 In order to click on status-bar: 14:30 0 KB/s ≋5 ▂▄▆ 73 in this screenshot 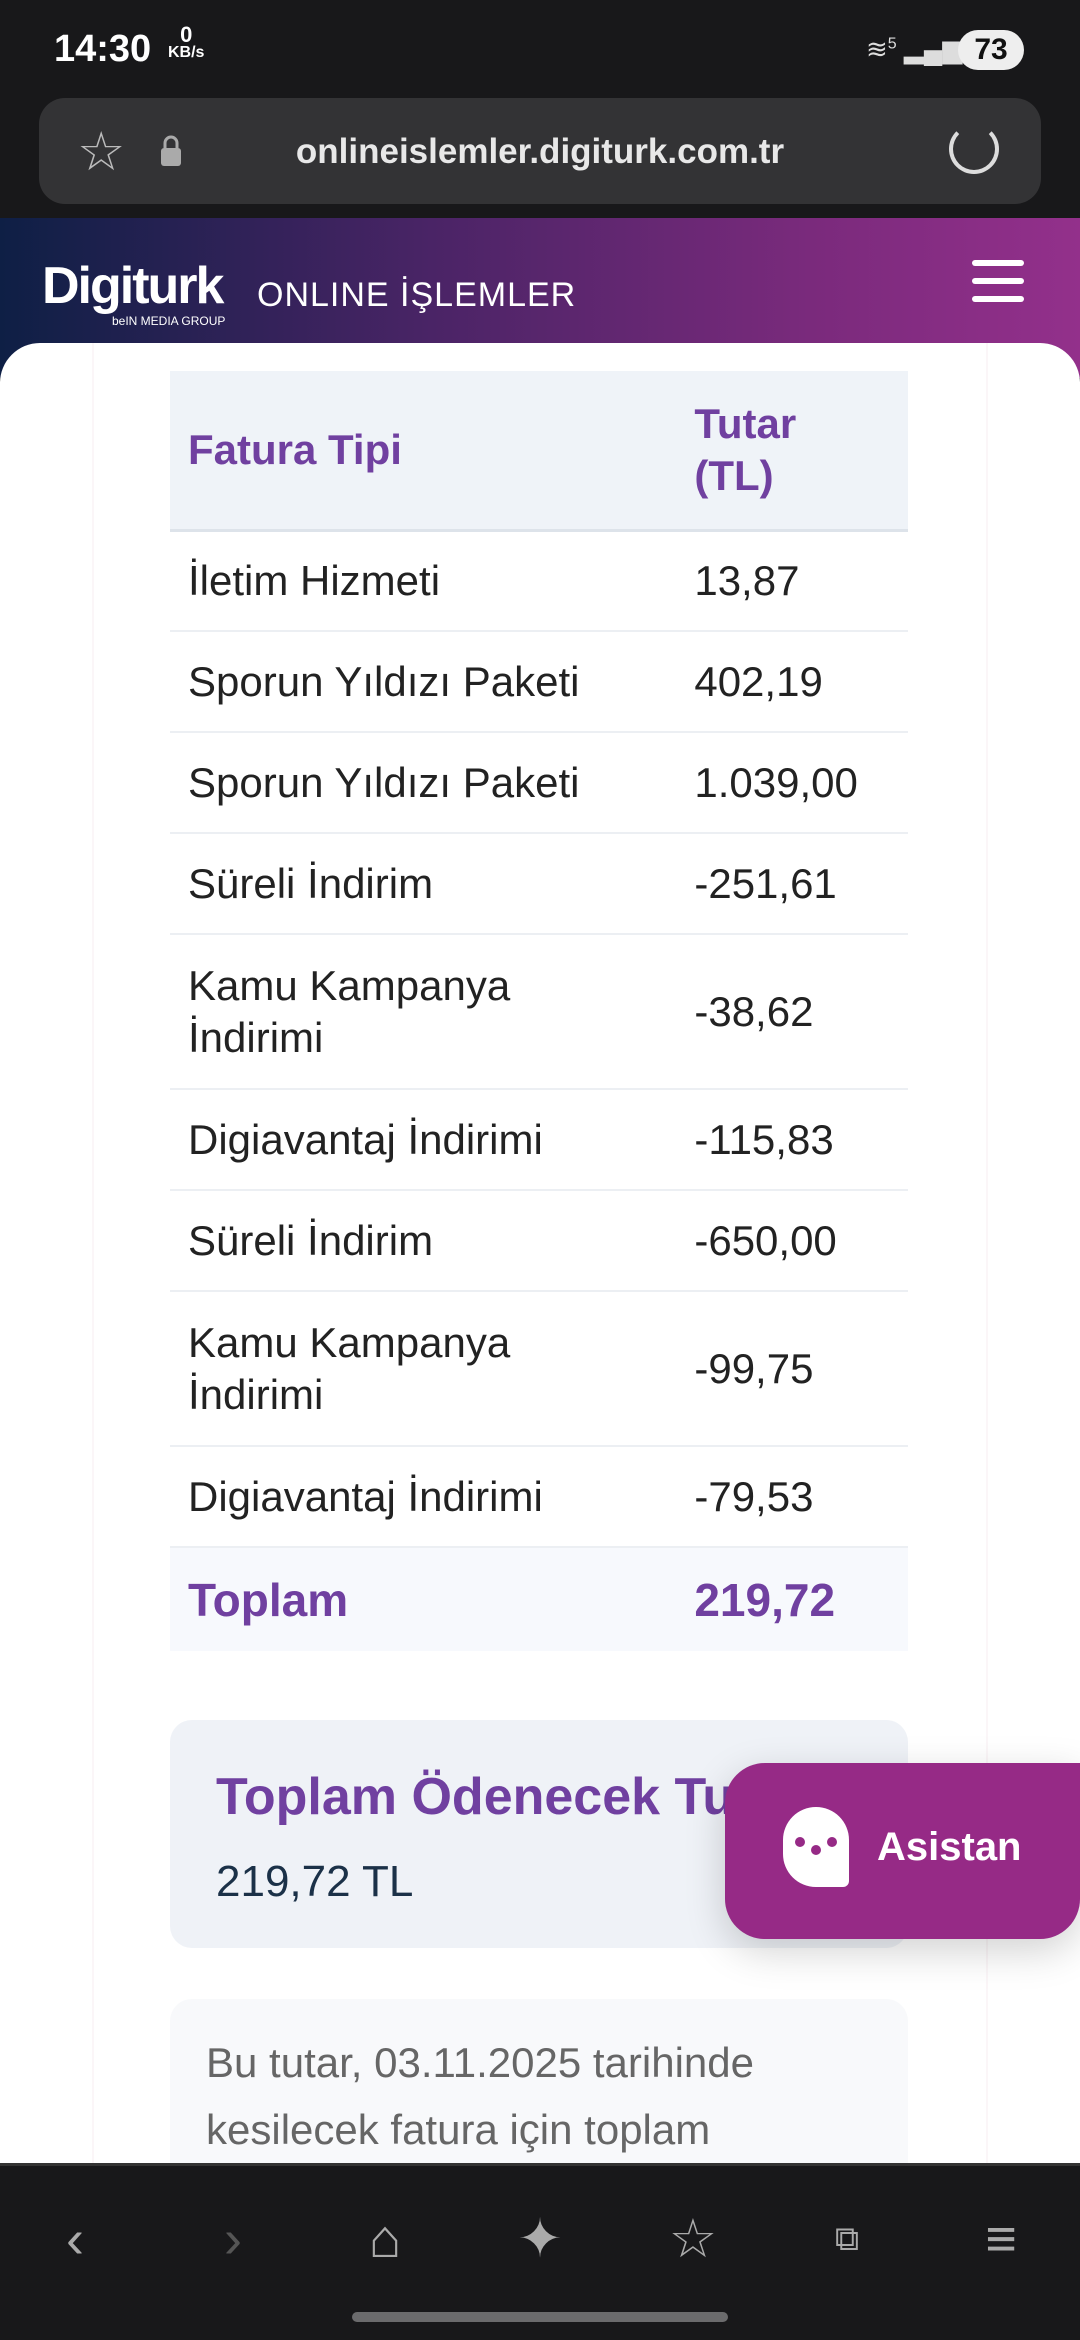, I will do `click(540, 49)`.